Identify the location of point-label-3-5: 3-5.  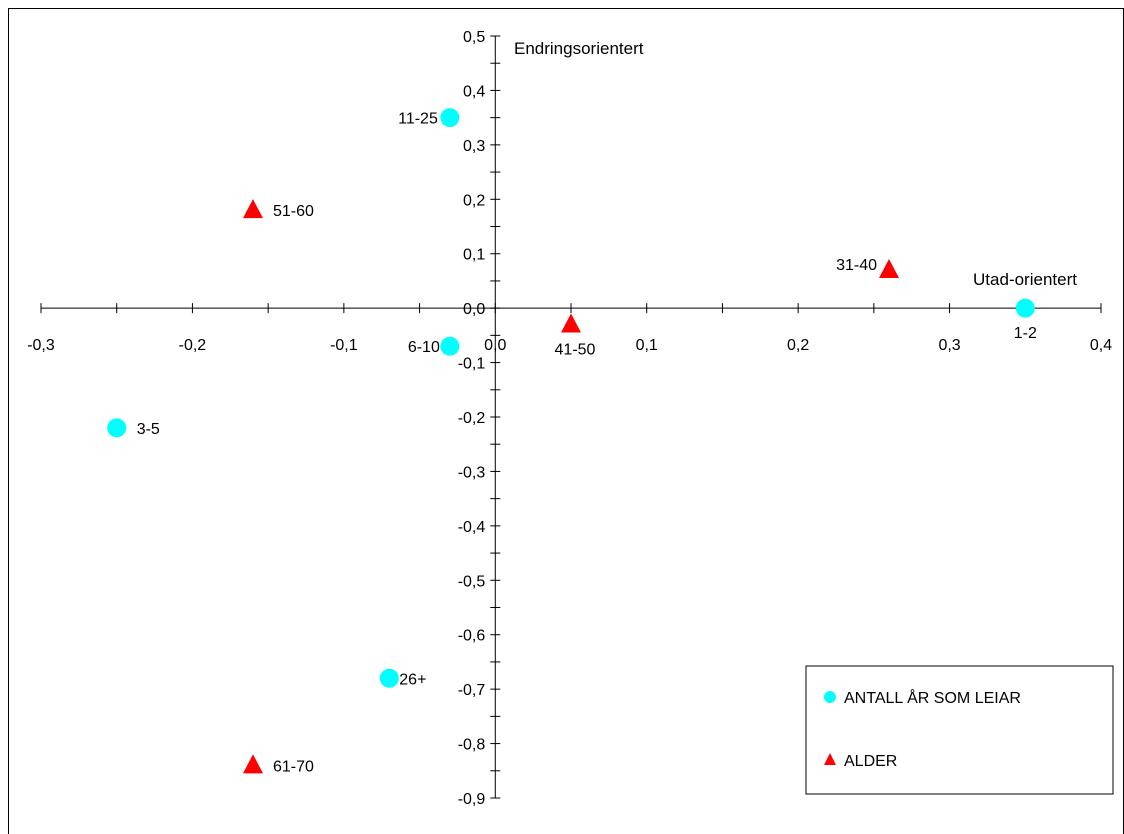
(148, 429).